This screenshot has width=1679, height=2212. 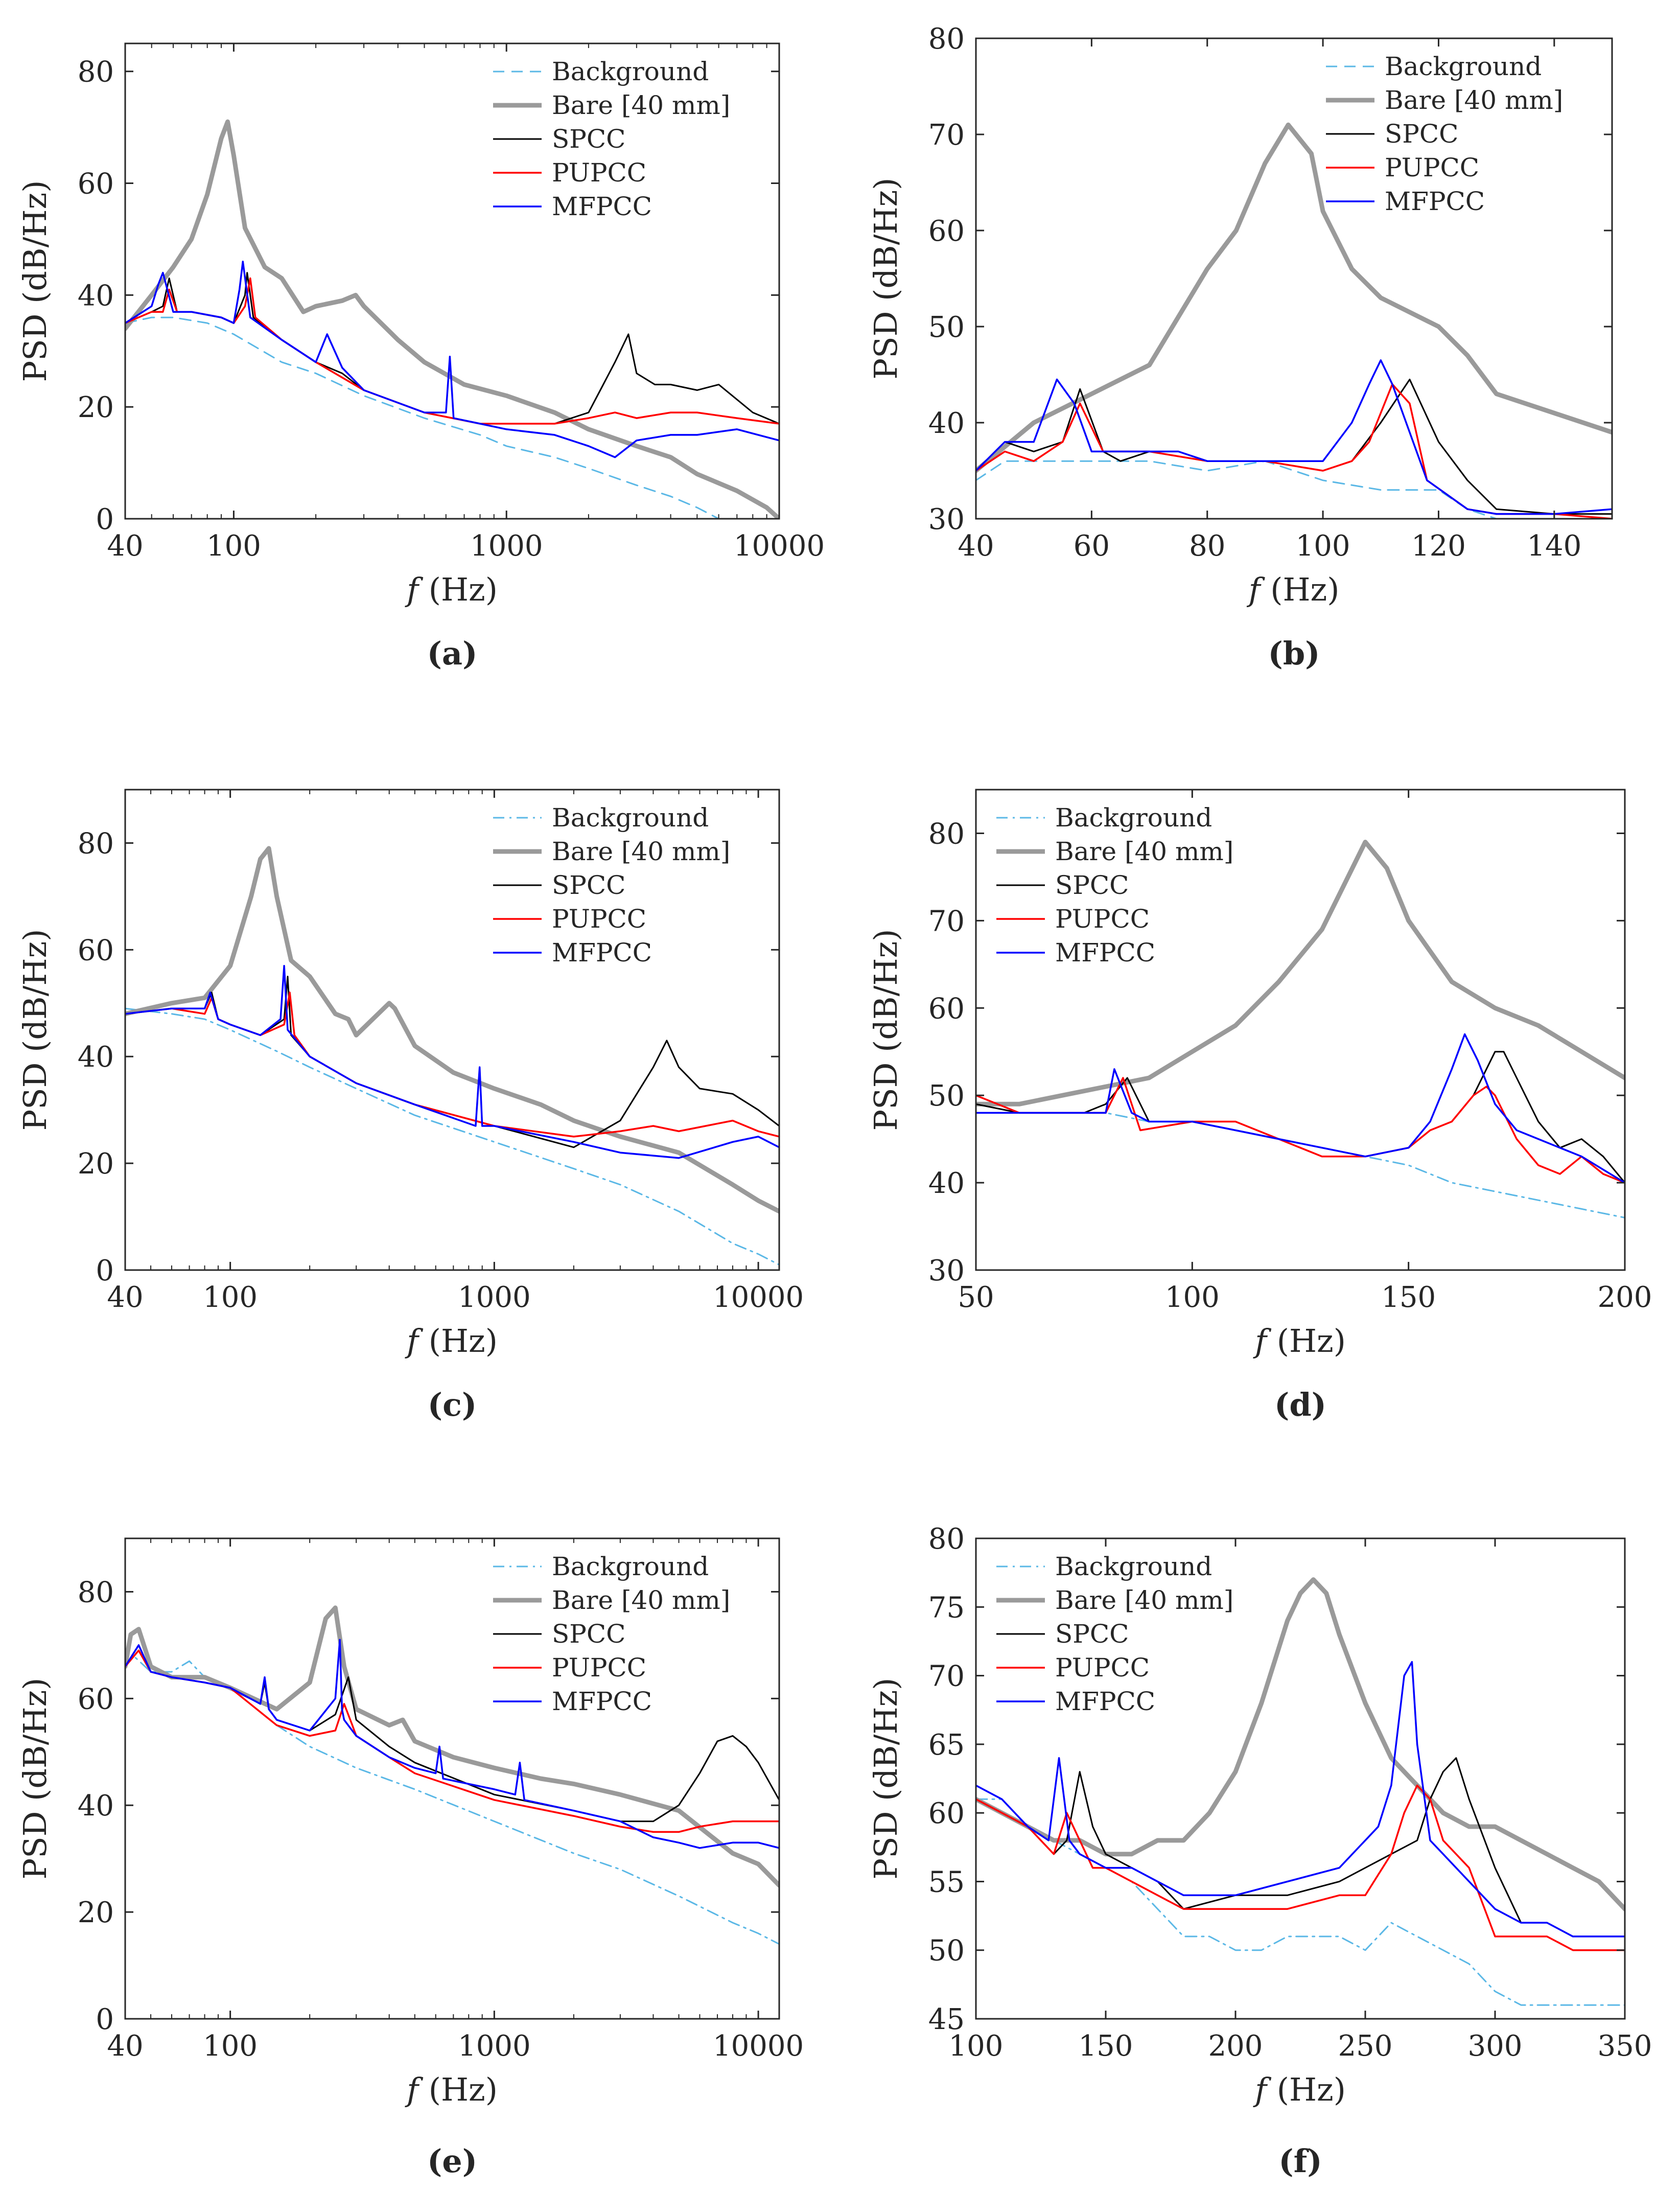 What do you see at coordinates (1438, 546) in the screenshot?
I see `x-tick-label: 120` at bounding box center [1438, 546].